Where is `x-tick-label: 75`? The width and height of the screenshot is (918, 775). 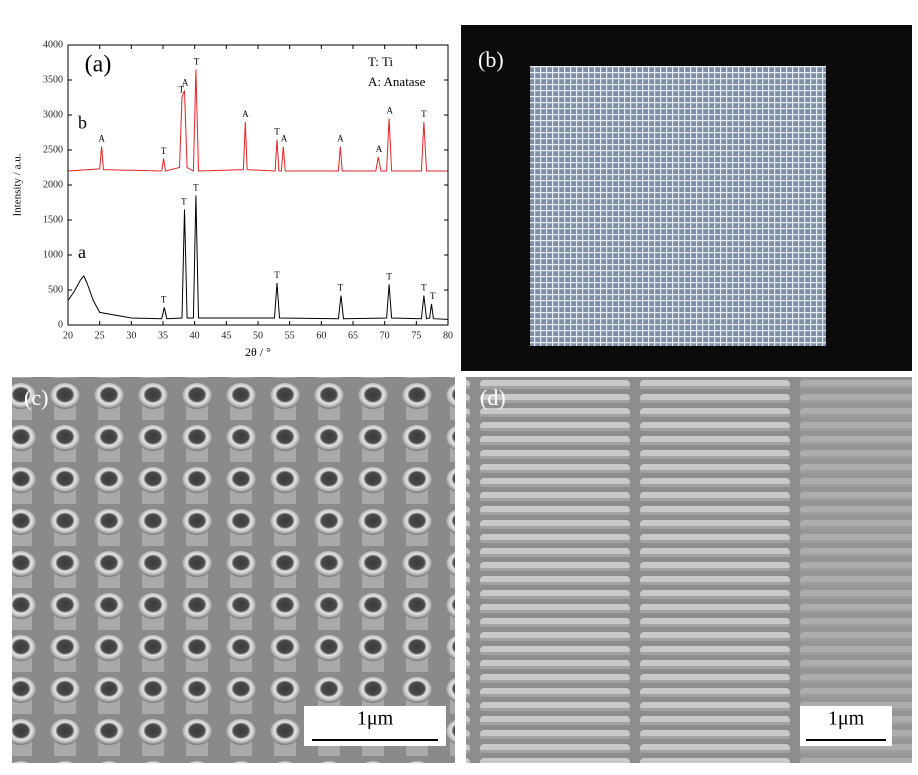
x-tick-label: 75 is located at coordinates (416, 335).